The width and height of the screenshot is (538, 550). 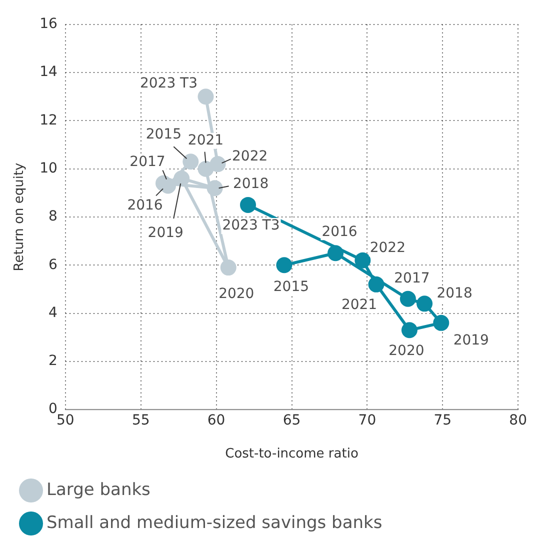 What do you see at coordinates (49, 168) in the screenshot?
I see `y-tick-label: 10` at bounding box center [49, 168].